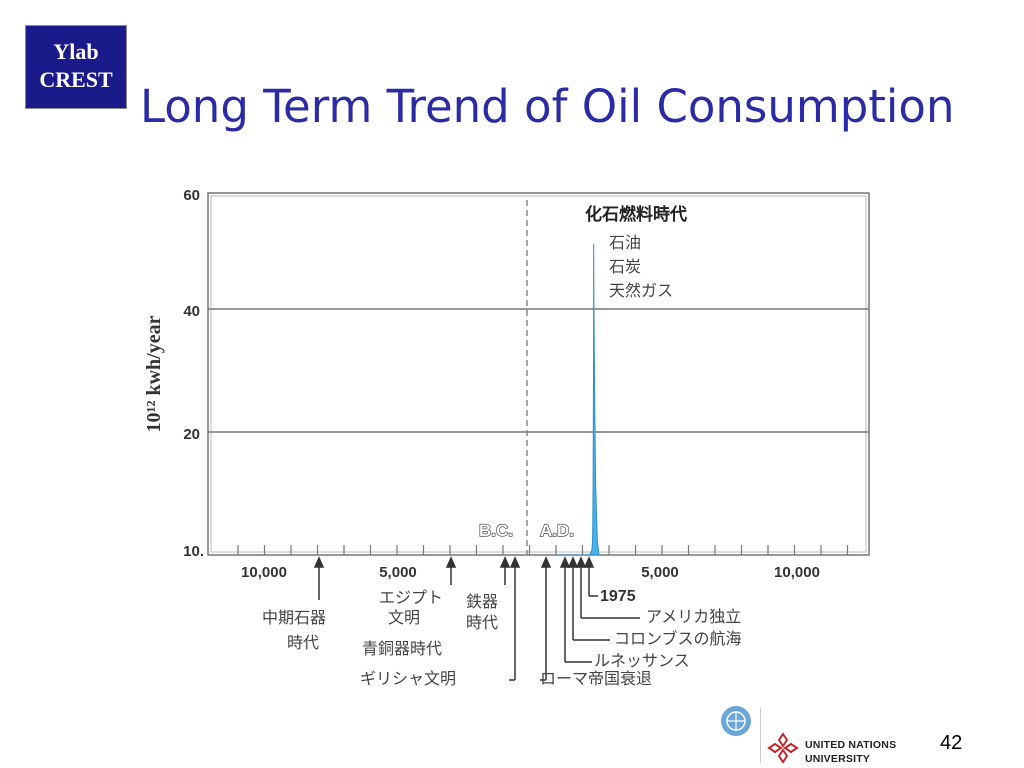 The height and width of the screenshot is (768, 1024). Describe the element at coordinates (678, 638) in the screenshot. I see `note-columbus: コロンブスの航海` at that location.